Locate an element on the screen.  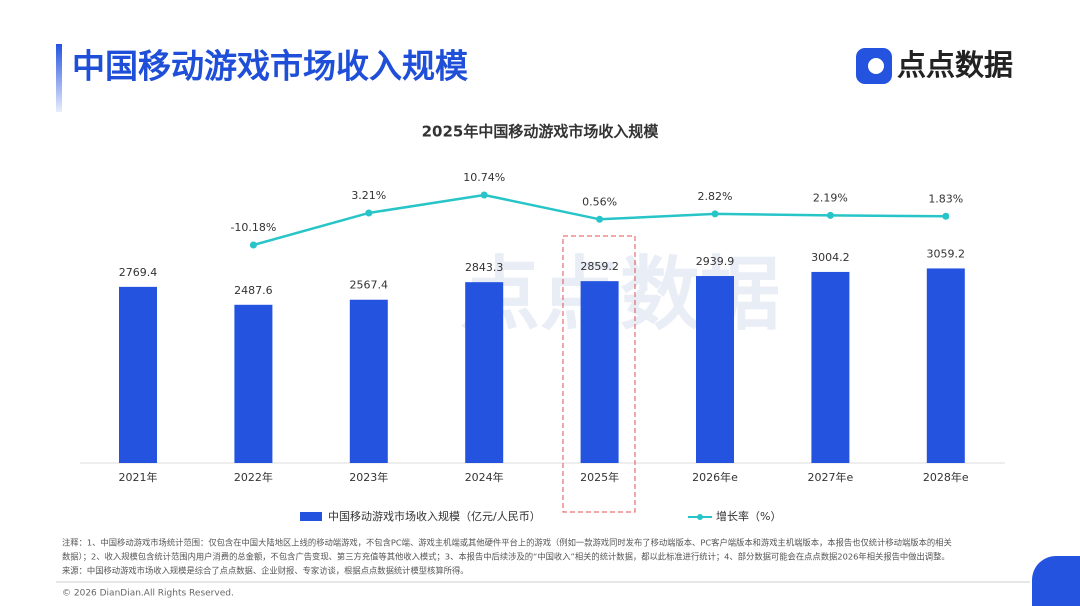
x-tick-label: 2021年 is located at coordinates (138, 477).